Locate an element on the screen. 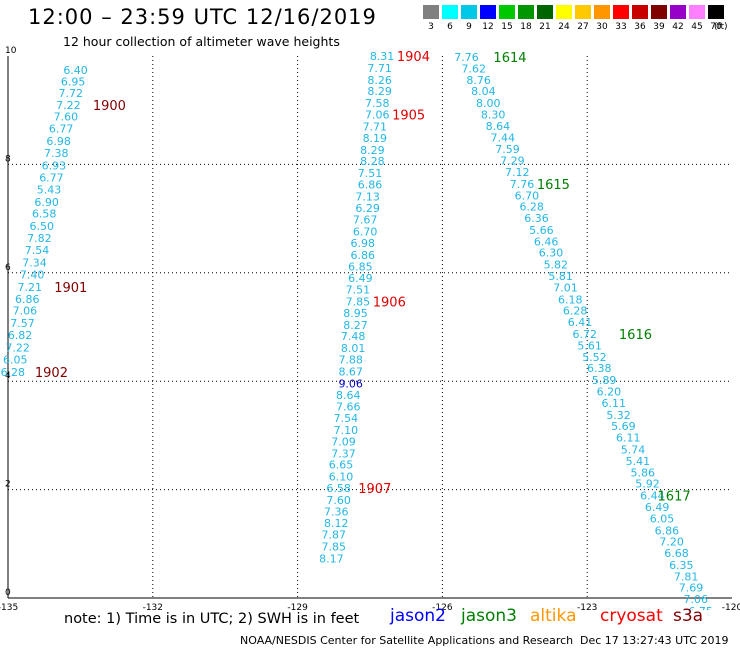  wave-height-value: 7.10 is located at coordinates (346, 430).